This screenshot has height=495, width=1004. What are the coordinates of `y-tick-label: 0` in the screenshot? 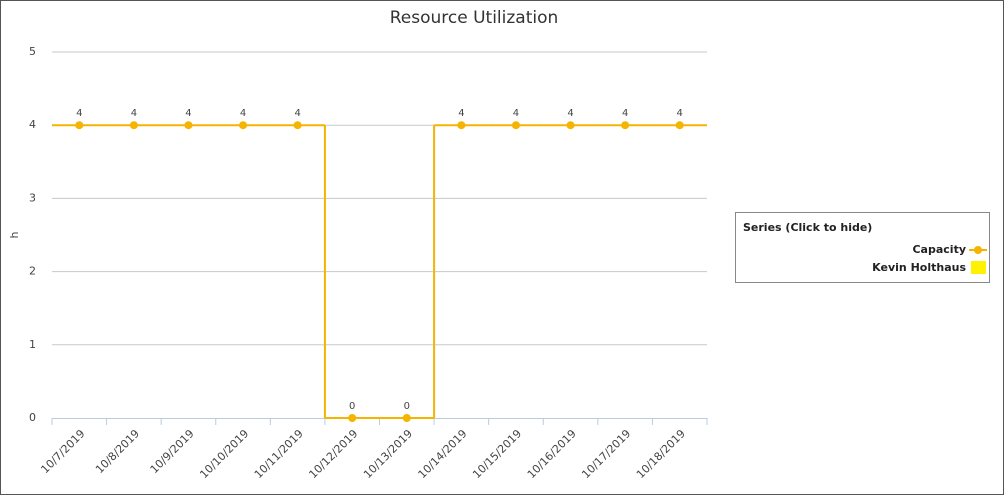 It's located at (32, 417).